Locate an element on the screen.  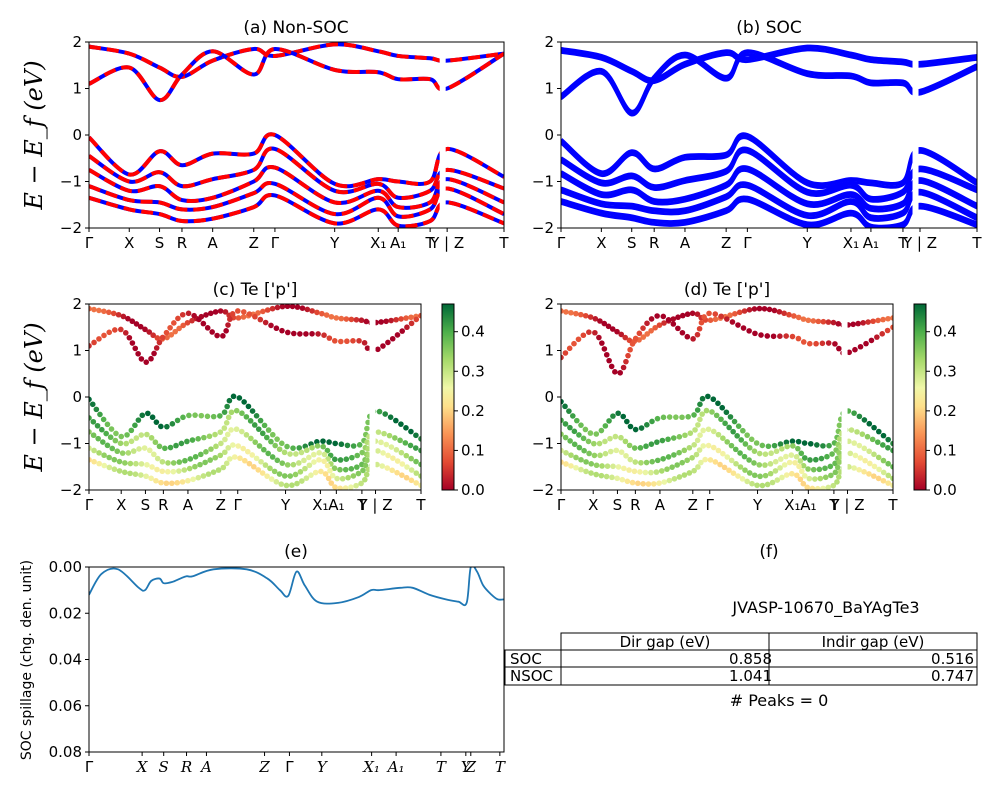
panel-a-title: (a) Non-SOC is located at coordinates (295, 28).